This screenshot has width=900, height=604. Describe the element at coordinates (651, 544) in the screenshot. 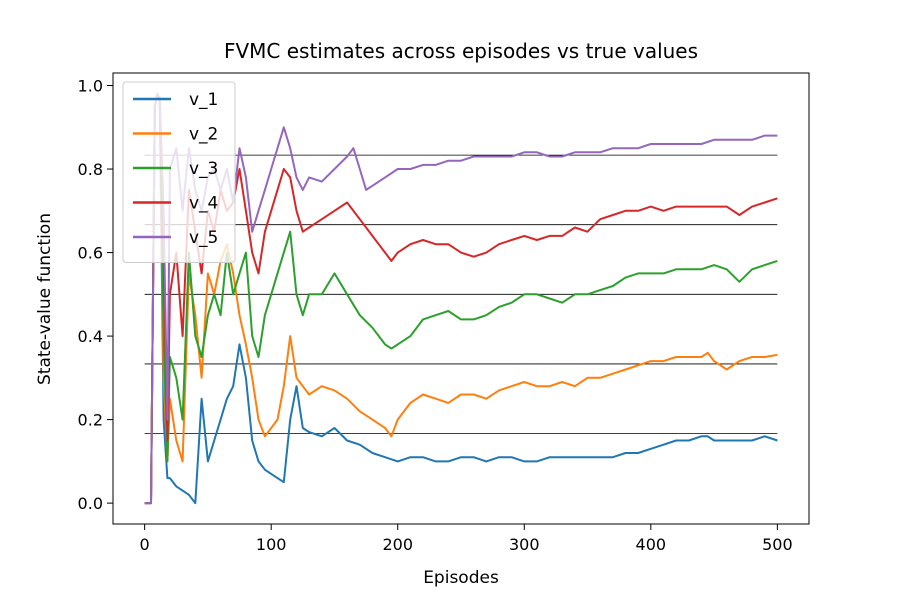

I see `x-tick-label: 400` at that location.